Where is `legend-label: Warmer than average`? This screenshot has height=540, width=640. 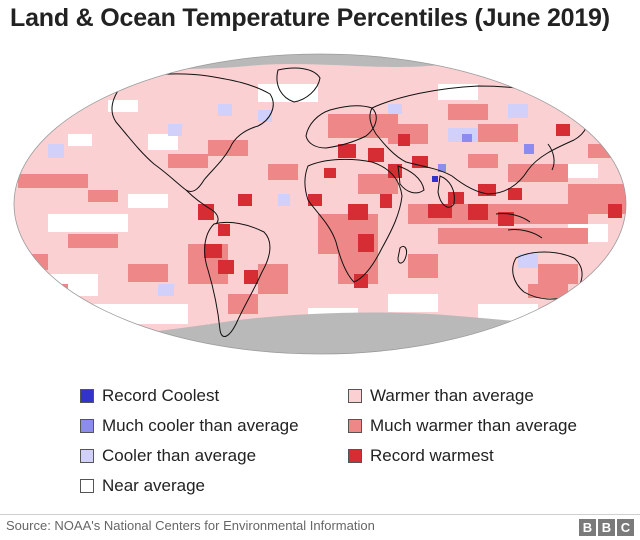 legend-label: Warmer than average is located at coordinates (452, 395).